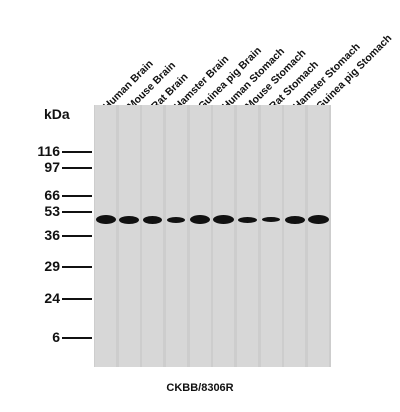 The width and height of the screenshot is (400, 412). I want to click on marker-label: 53, so click(52, 211).